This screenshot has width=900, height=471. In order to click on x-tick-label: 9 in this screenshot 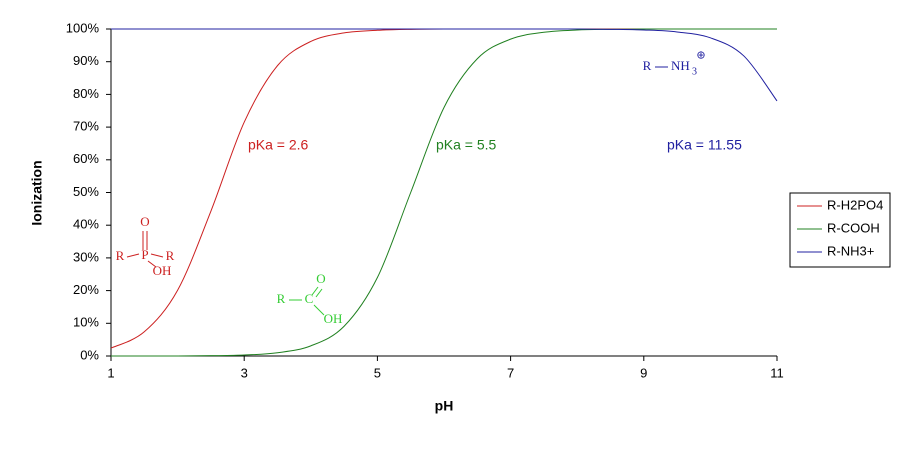, I will do `click(643, 372)`.